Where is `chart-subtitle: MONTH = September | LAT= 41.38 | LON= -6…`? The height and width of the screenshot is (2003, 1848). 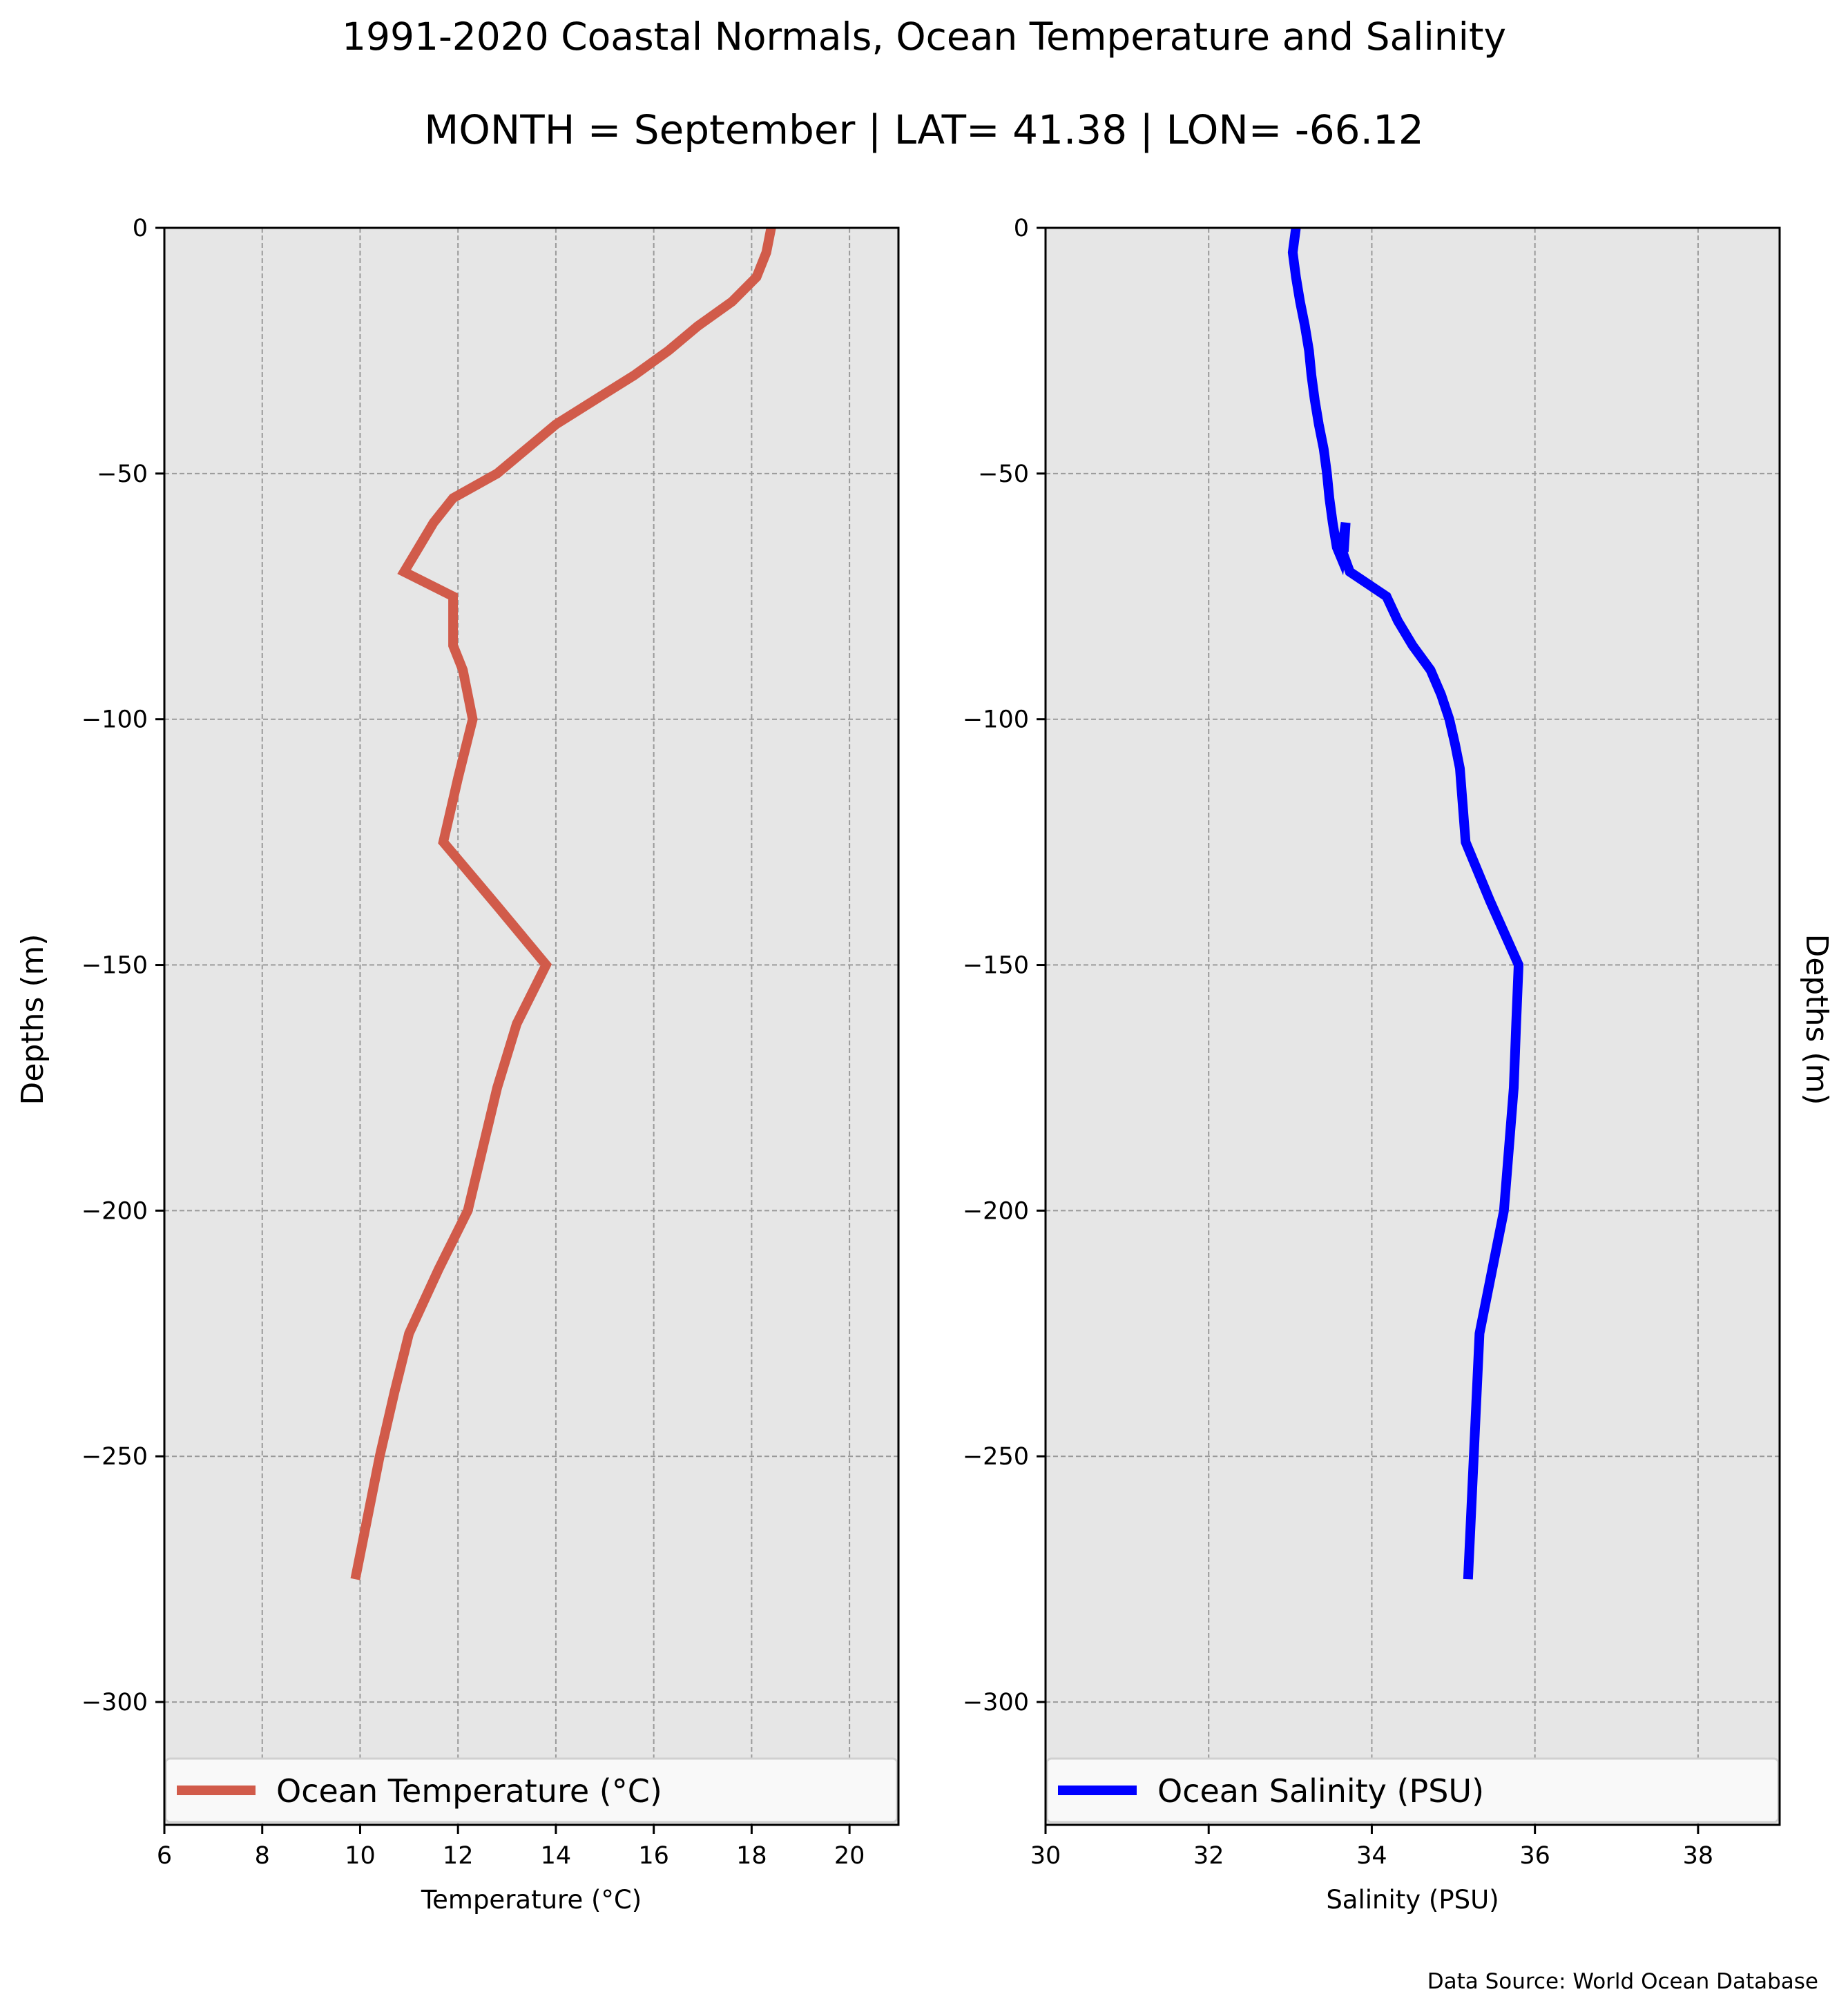 chart-subtitle: MONTH = September | LAT= 41.38 | LON= -6… is located at coordinates (924, 129).